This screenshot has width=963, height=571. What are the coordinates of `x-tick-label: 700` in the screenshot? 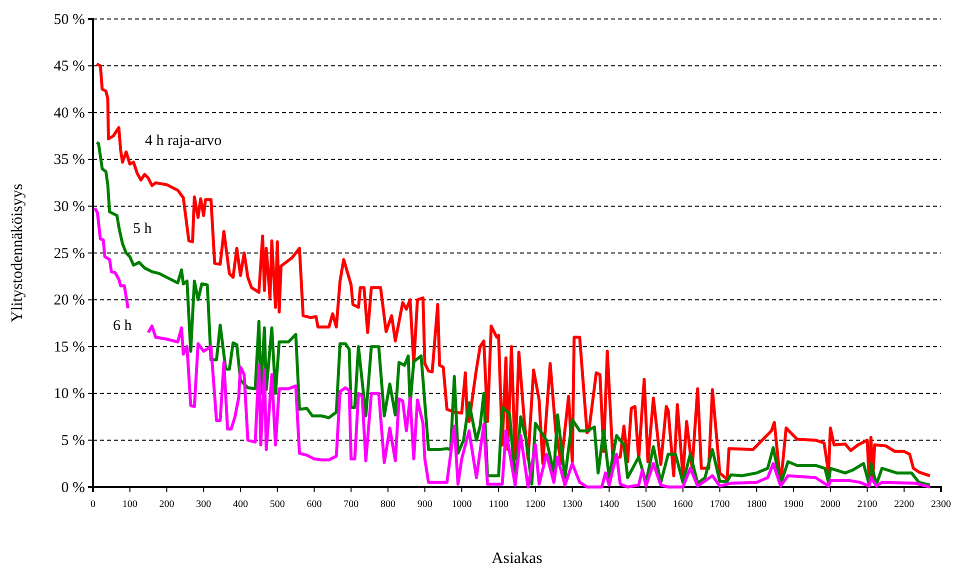 It's located at (351, 504).